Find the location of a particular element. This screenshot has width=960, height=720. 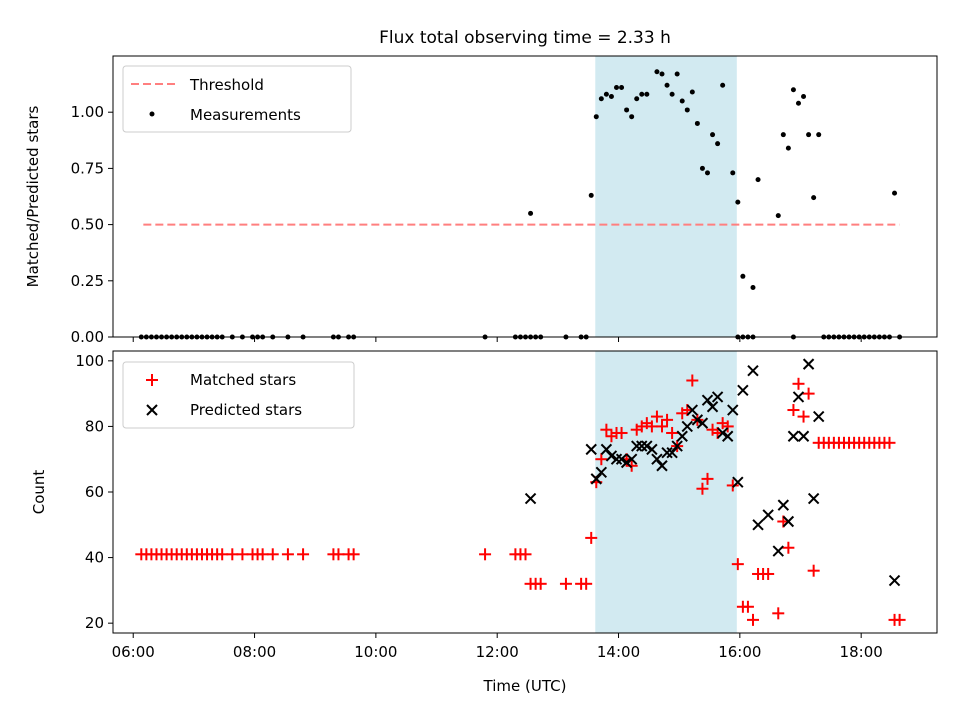

x-axis-label: Time (UTC) is located at coordinates (525, 686).